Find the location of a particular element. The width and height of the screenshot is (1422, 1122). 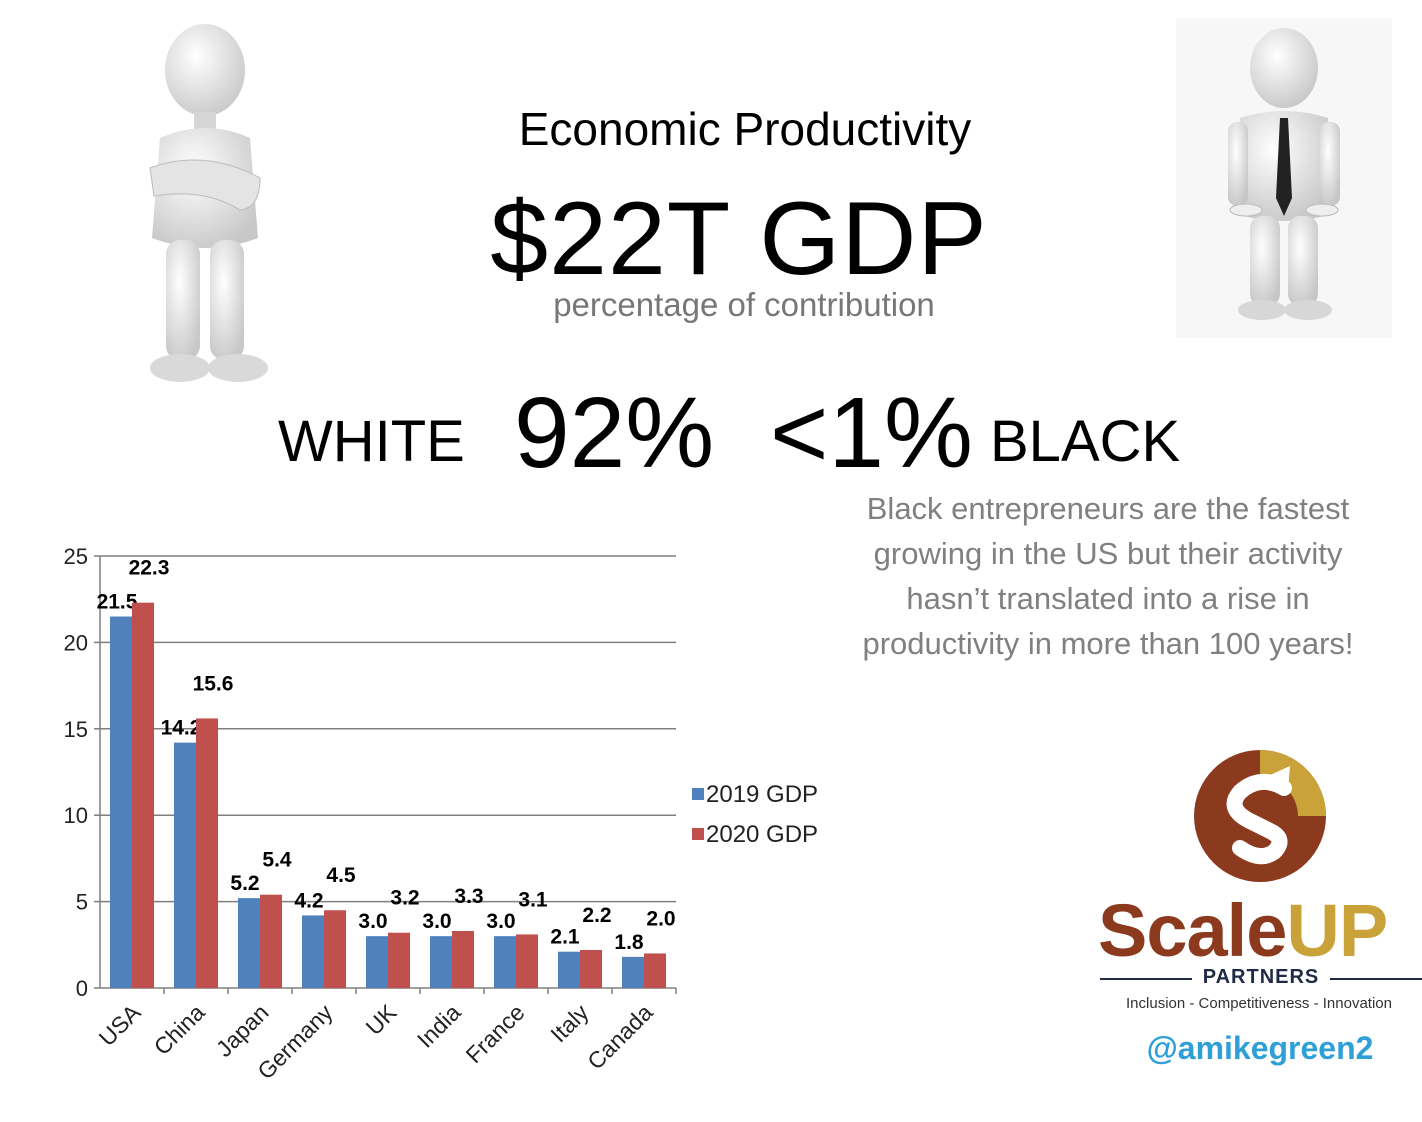

scaleup-logo-mark is located at coordinates (1260, 816).